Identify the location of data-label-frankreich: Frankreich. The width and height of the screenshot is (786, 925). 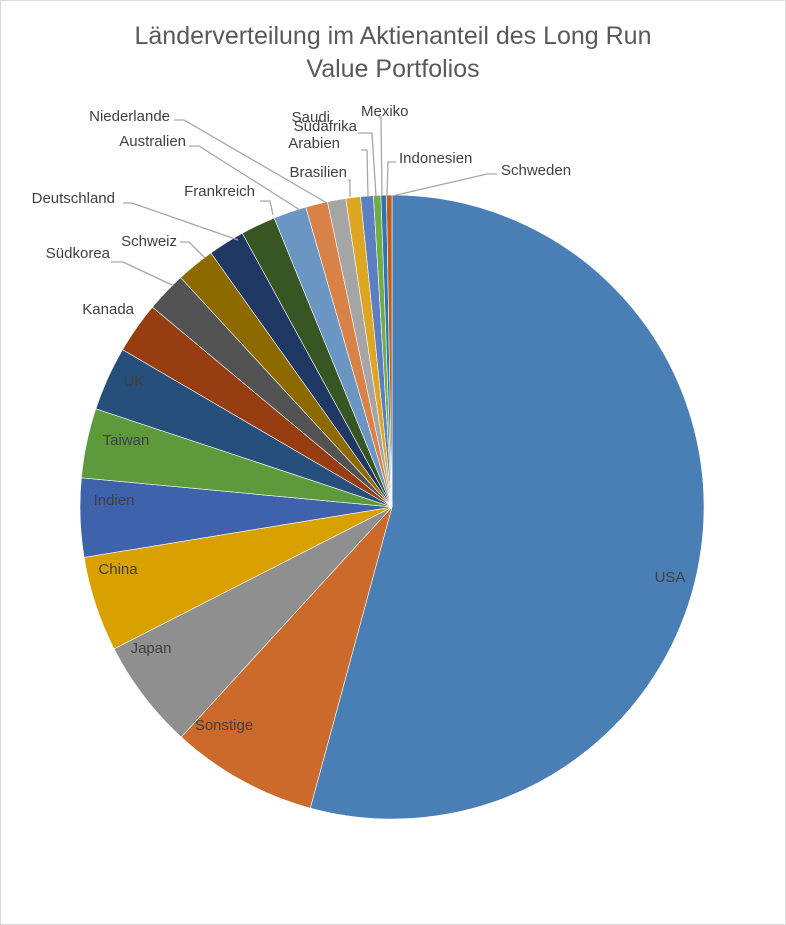
(219, 191).